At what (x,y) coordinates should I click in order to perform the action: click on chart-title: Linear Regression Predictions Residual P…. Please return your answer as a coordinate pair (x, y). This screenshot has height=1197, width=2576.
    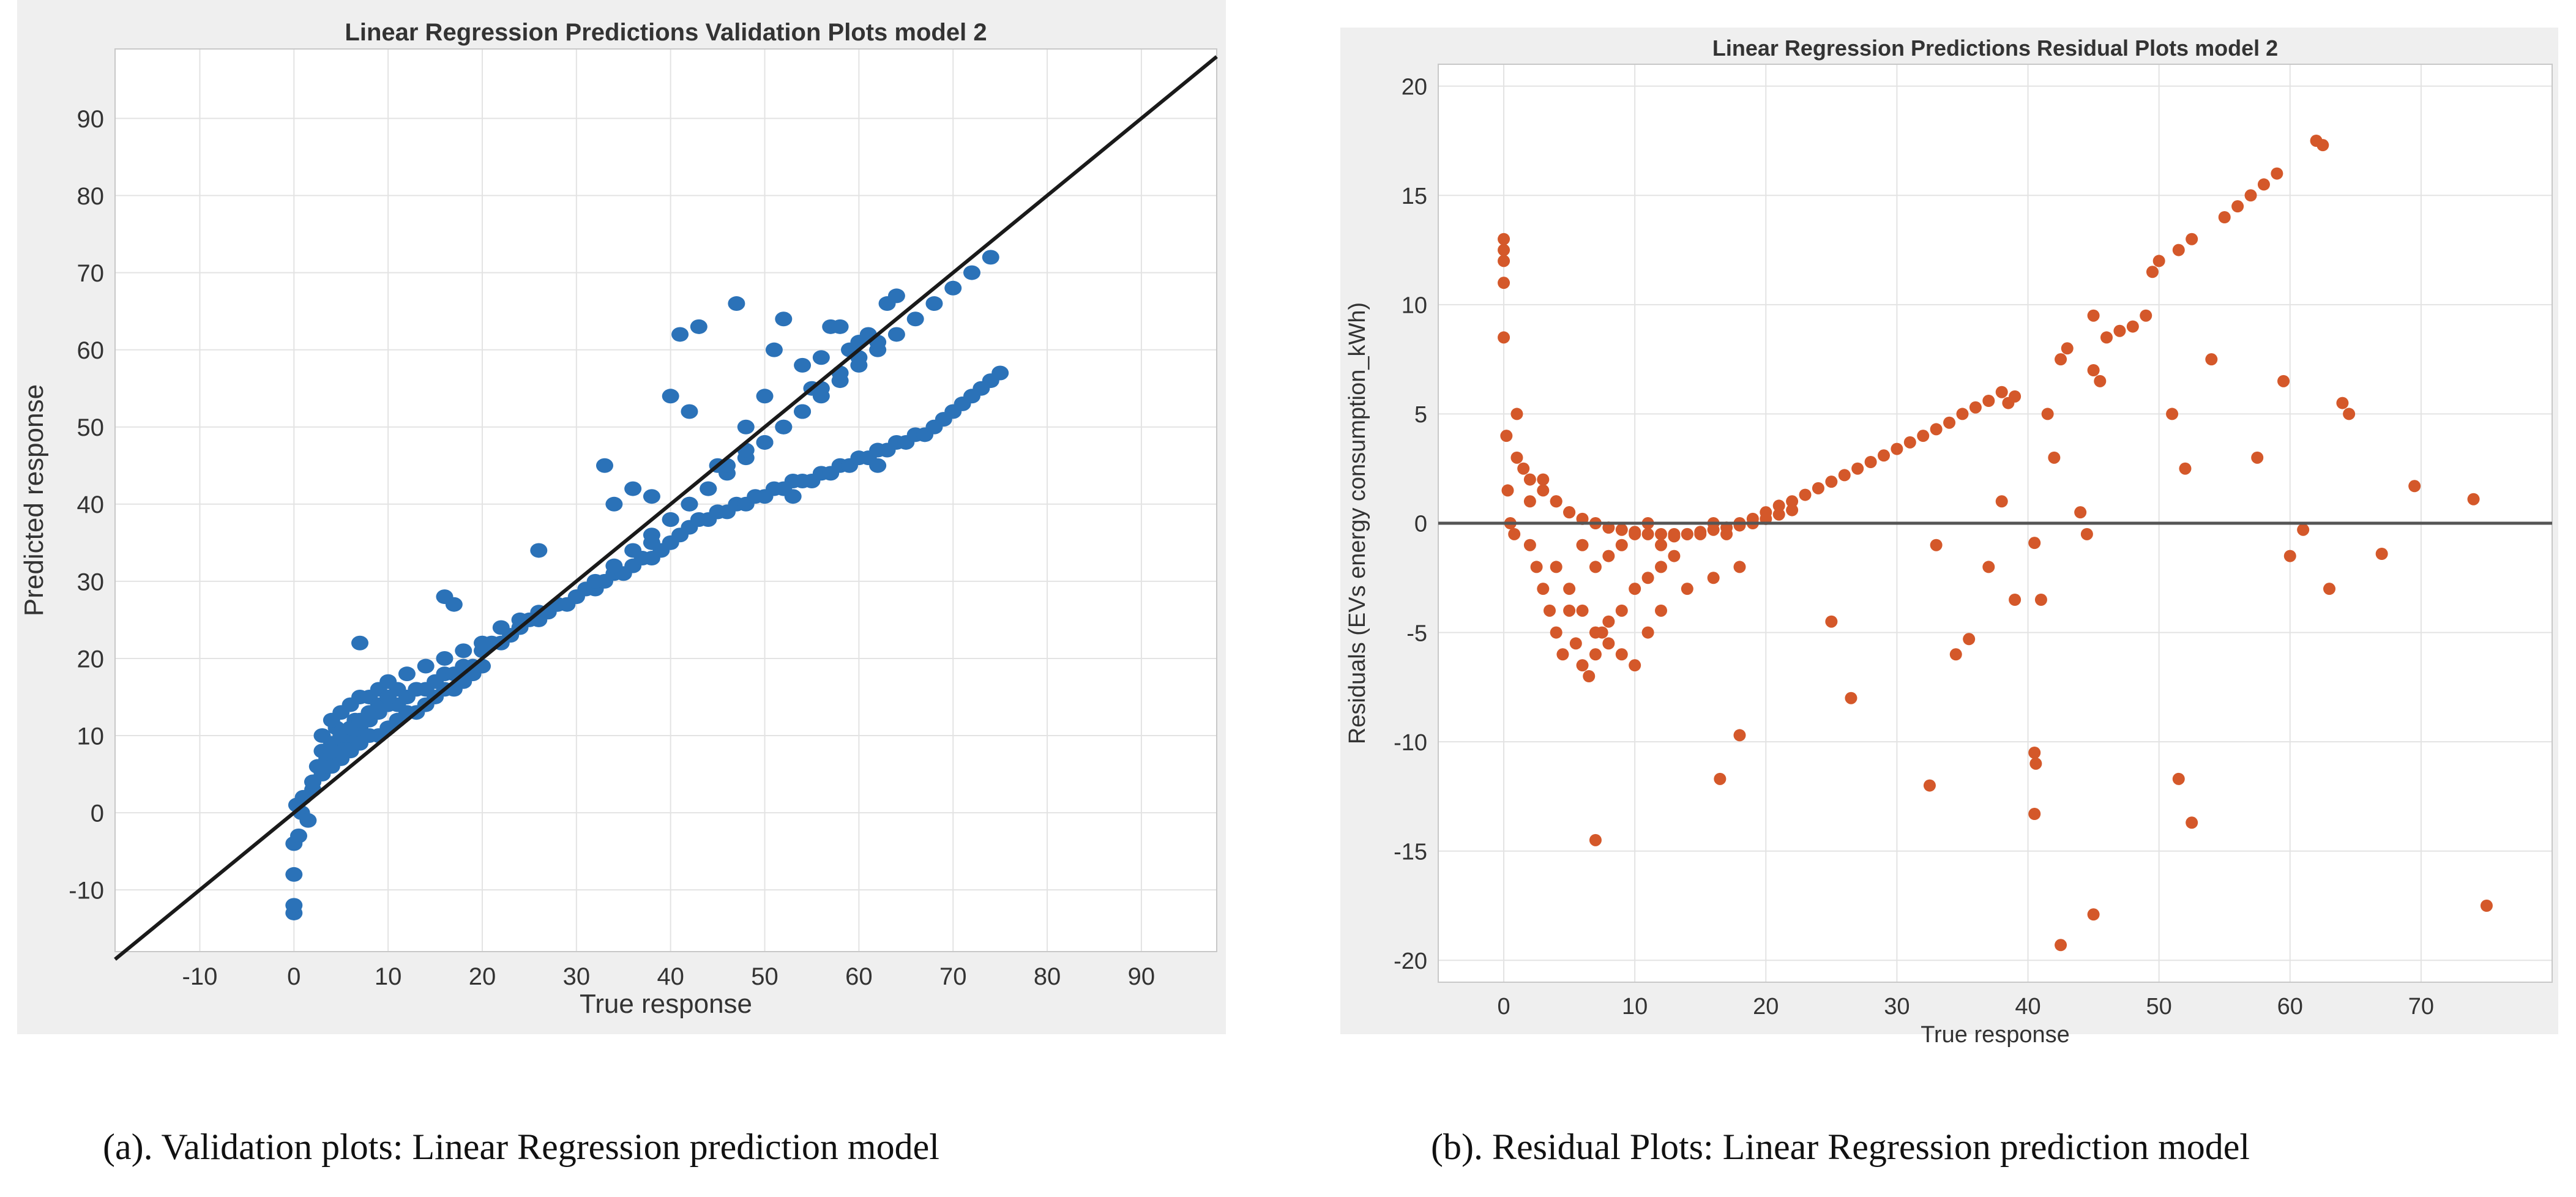
    Looking at the image, I should click on (1995, 48).